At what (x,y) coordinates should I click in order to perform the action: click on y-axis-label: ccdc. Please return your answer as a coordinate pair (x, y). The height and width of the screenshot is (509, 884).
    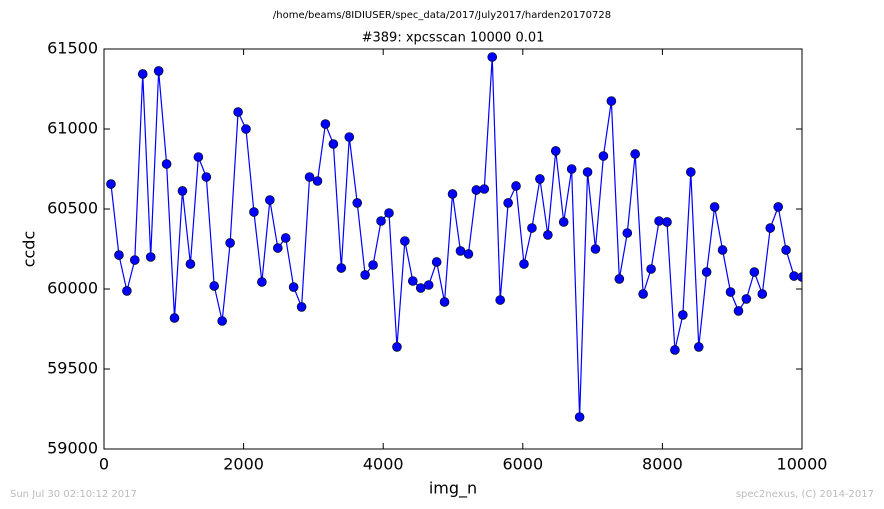
    Looking at the image, I should click on (29, 249).